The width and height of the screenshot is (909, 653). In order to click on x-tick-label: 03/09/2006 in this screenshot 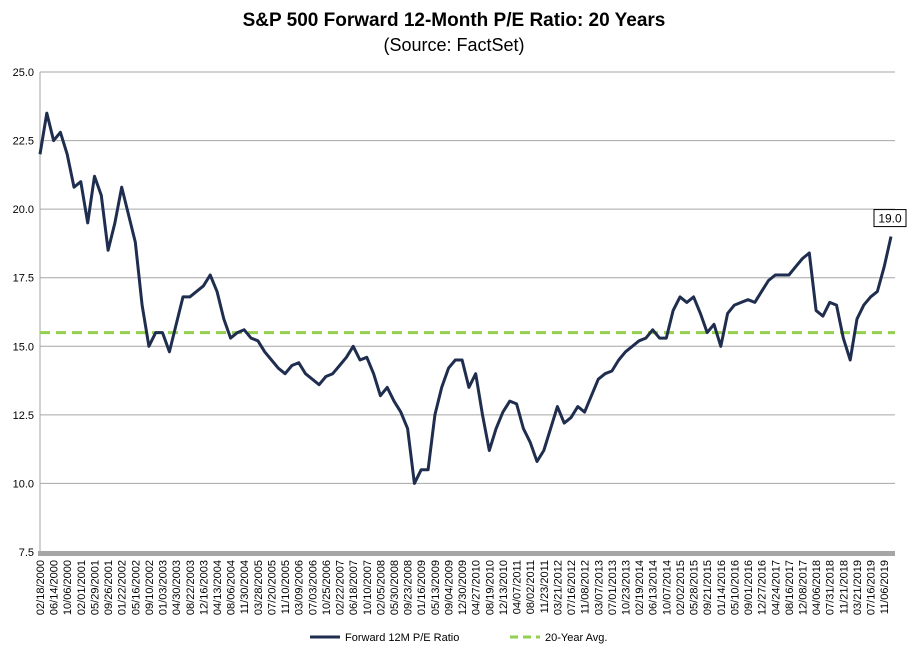, I will do `click(300, 587)`.